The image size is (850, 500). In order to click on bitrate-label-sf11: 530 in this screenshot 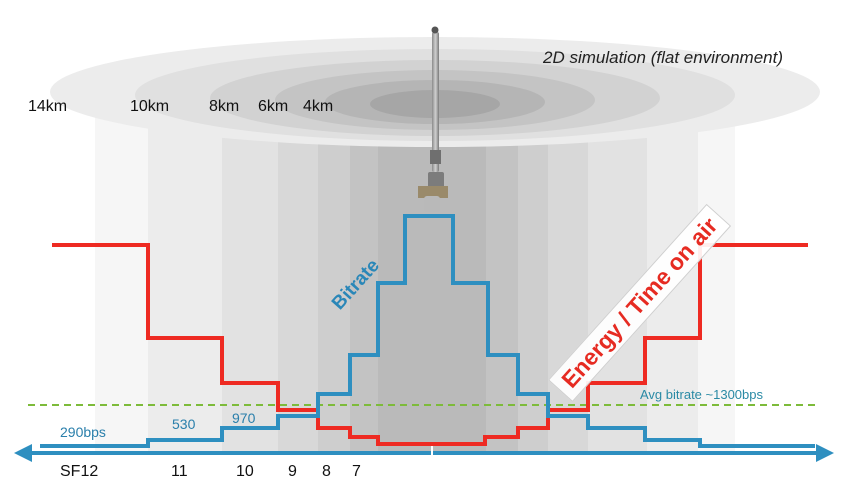, I will do `click(184, 424)`.